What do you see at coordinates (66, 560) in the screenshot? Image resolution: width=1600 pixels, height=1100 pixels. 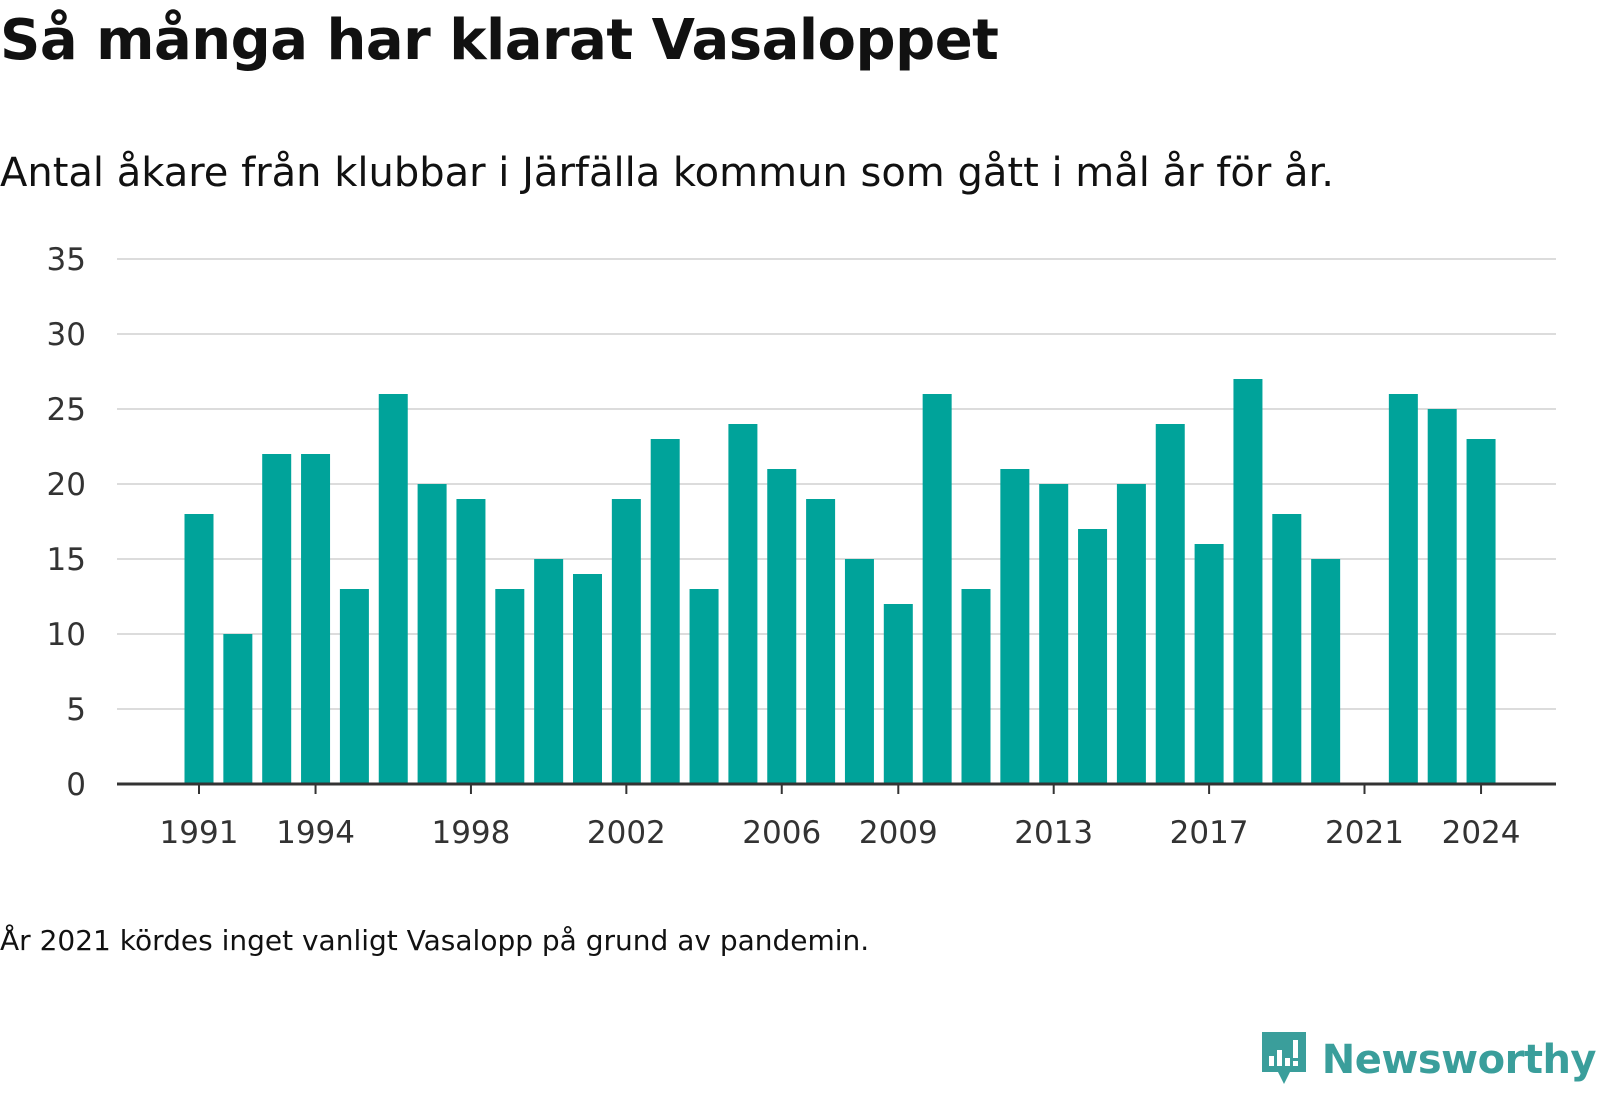 I see `y-tick-label: 15` at bounding box center [66, 560].